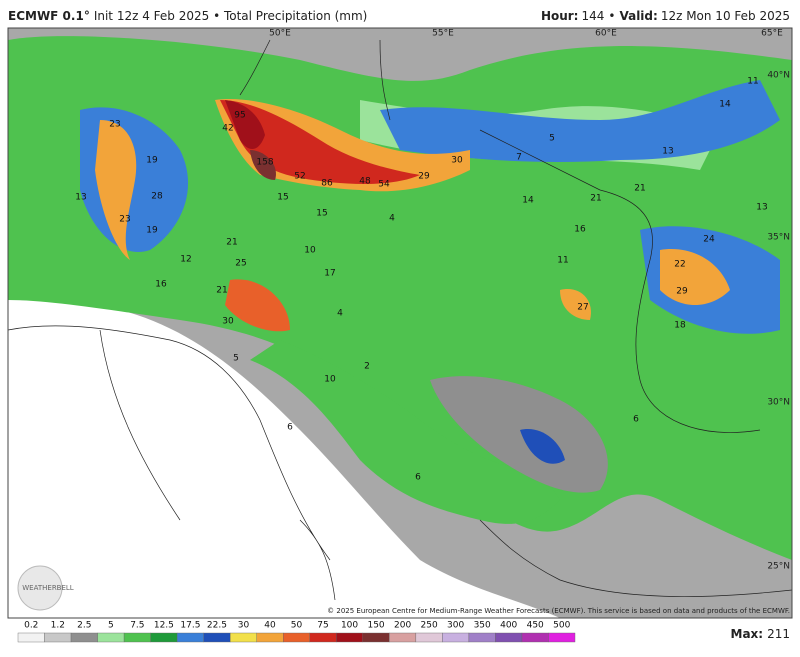  I want to click on colorbar-label: 7.5, so click(137, 626).